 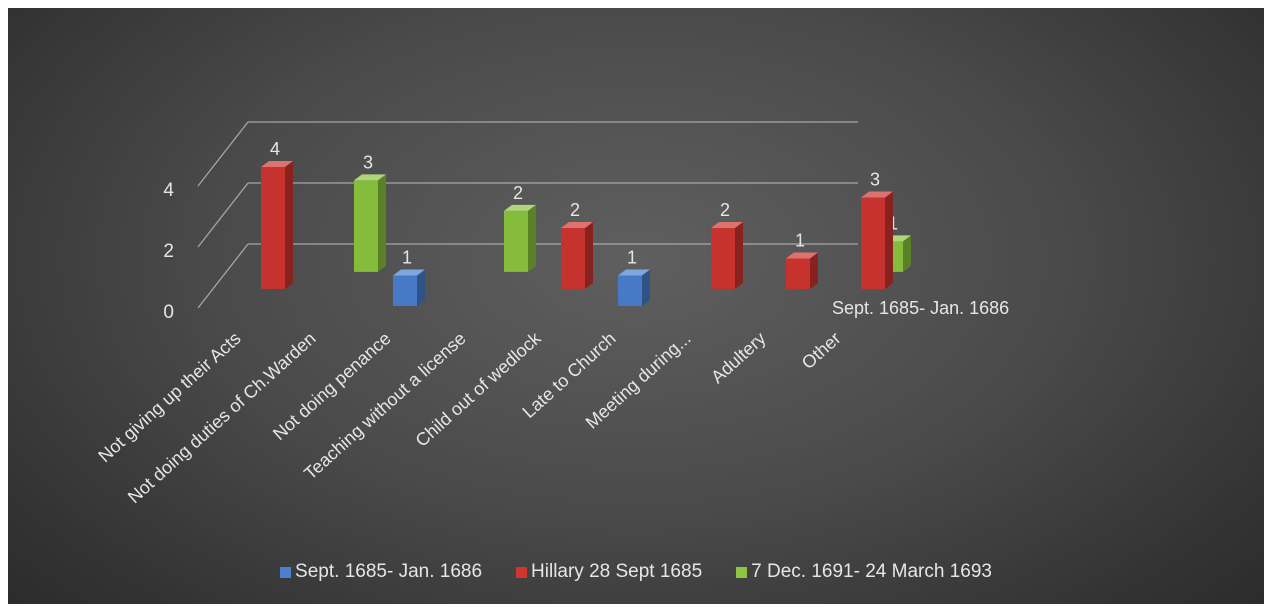 I want to click on bar-sept-1685-jan-1686-late-to-church-front, so click(x=630, y=290).